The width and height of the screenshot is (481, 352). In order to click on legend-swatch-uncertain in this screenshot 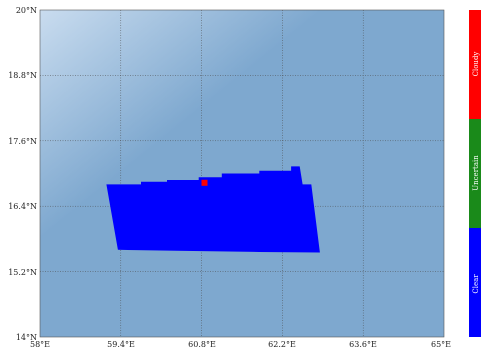, I will do `click(475, 173)`.